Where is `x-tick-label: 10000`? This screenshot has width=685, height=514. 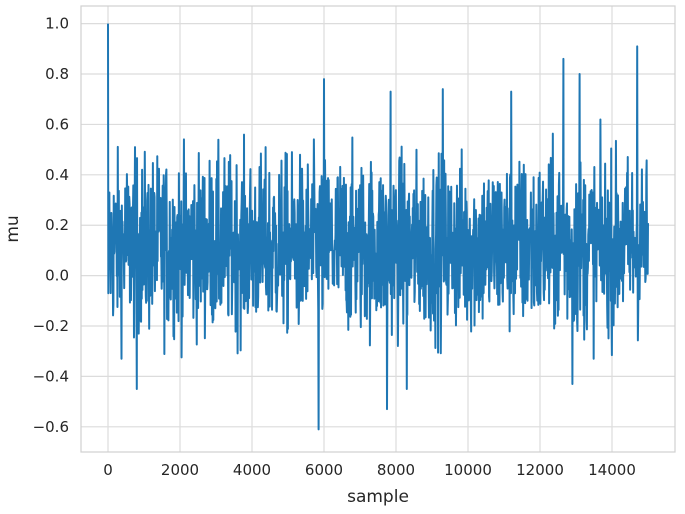 x-tick-label: 10000 is located at coordinates (468, 470).